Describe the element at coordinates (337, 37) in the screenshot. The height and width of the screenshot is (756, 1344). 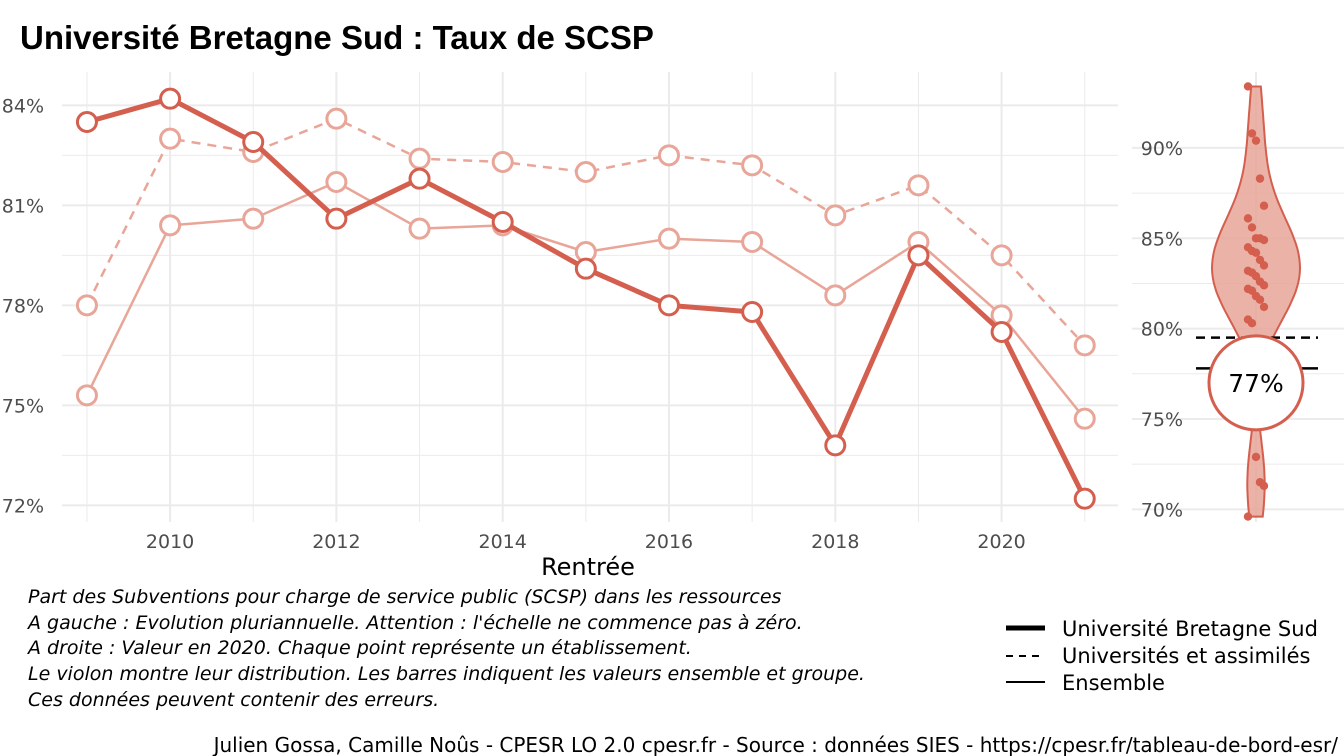
I see `chart-title: Université Bretagne Sud : Taux de SCSP` at that location.